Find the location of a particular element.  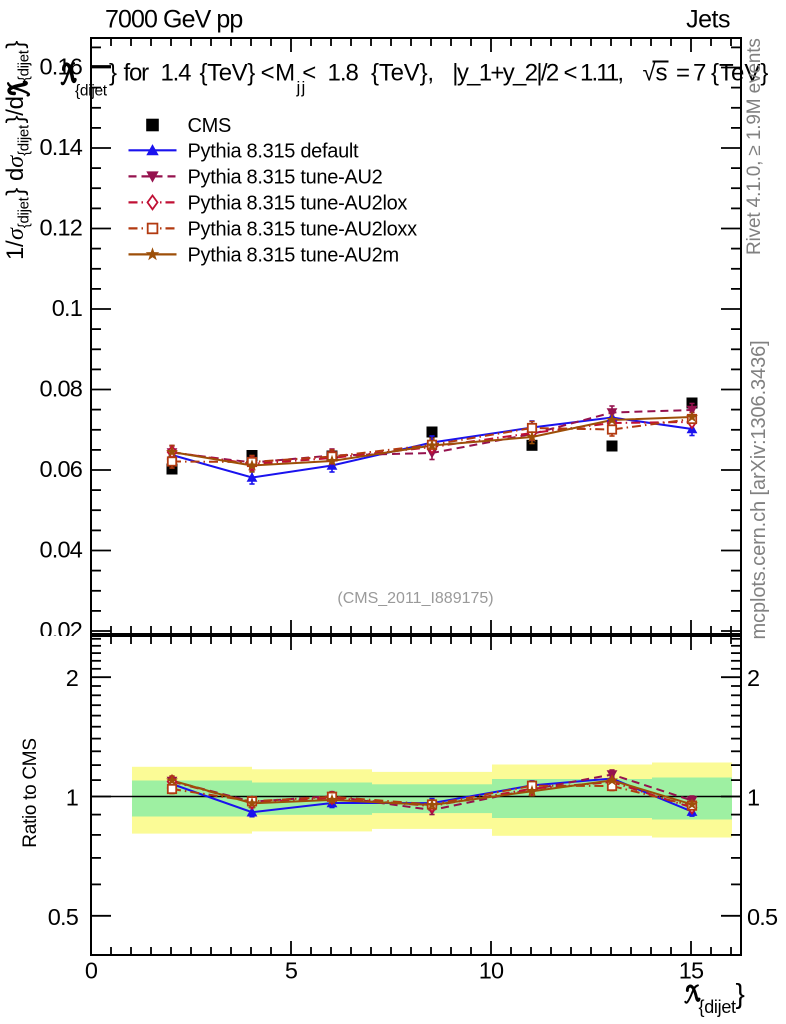

svg-text: Pythia 8.315 tune-AU2 is located at coordinates (285, 177).